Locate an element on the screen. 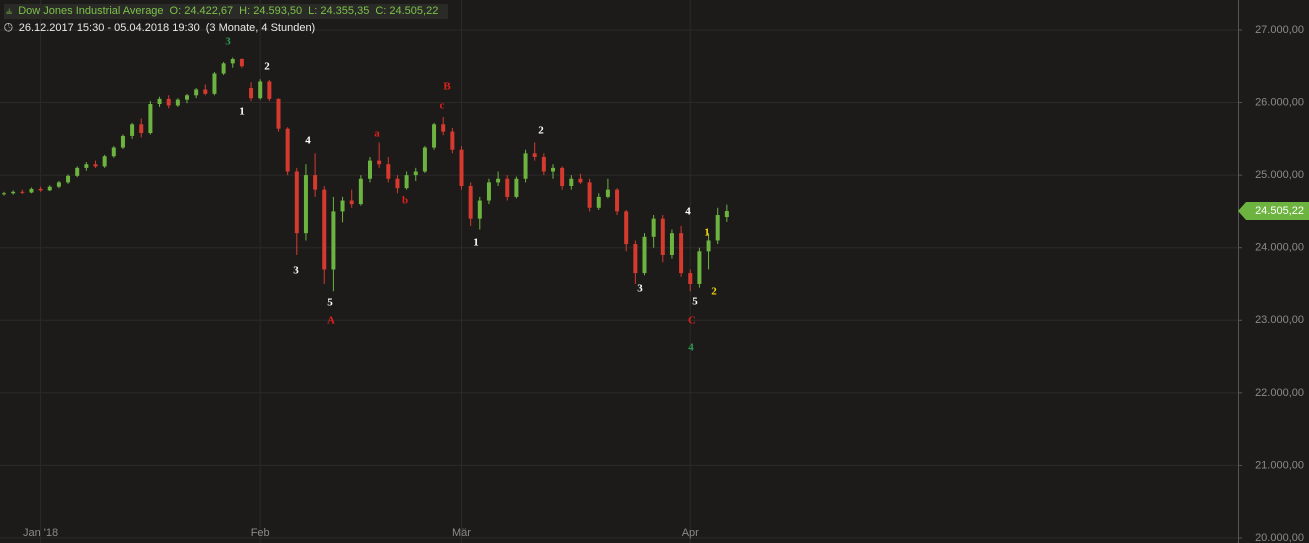 This screenshot has width=1309, height=543. date-span: (3 Monate, 4 Stunden) is located at coordinates (260, 28).